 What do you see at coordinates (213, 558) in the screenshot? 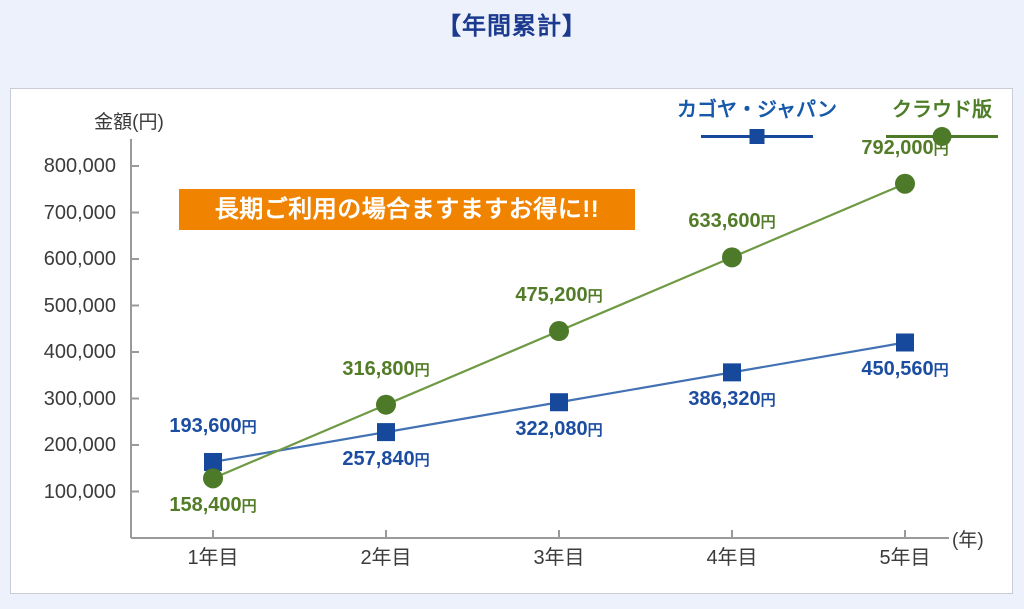
I see `x-tick-label: 1年目` at bounding box center [213, 558].